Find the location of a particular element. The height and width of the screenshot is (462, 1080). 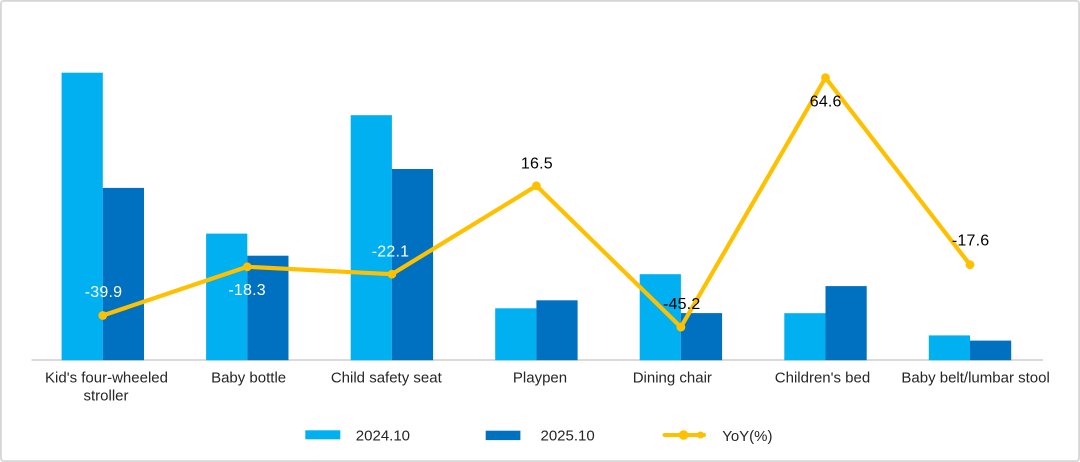

svg-text: Playpen is located at coordinates (540, 378).